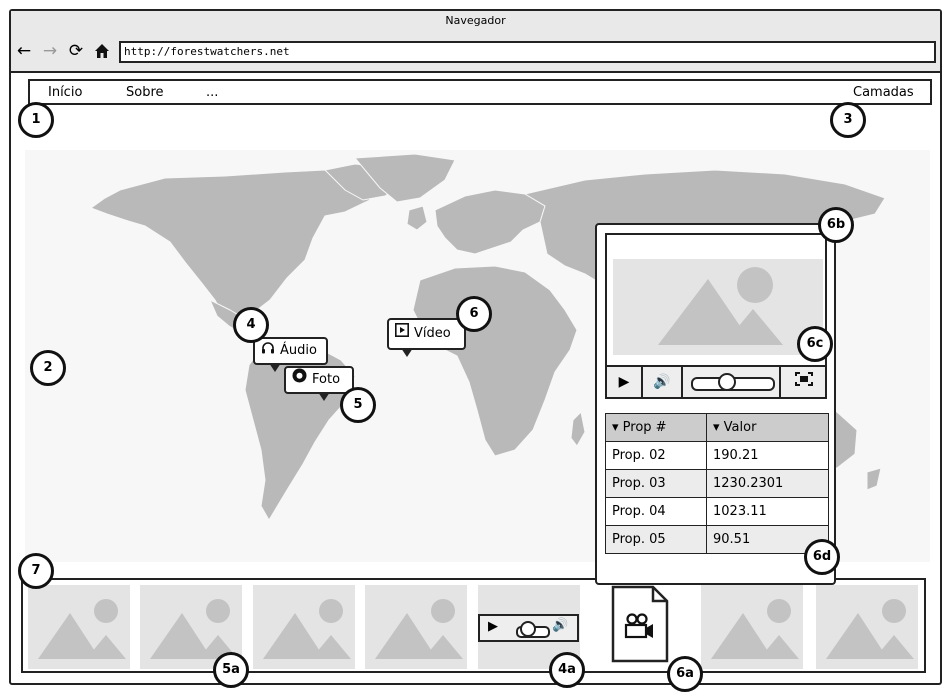  I want to click on audio-player: ▶ 🔊, so click(528, 628).